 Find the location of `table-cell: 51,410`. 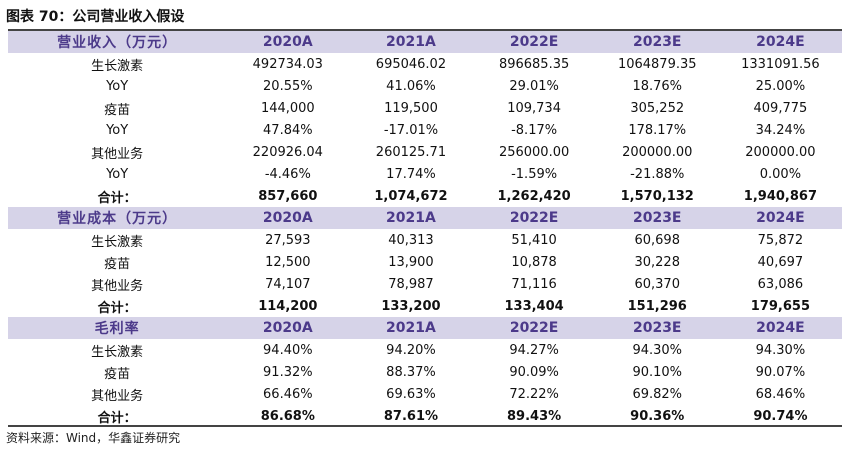

table-cell: 51,410 is located at coordinates (534, 240).